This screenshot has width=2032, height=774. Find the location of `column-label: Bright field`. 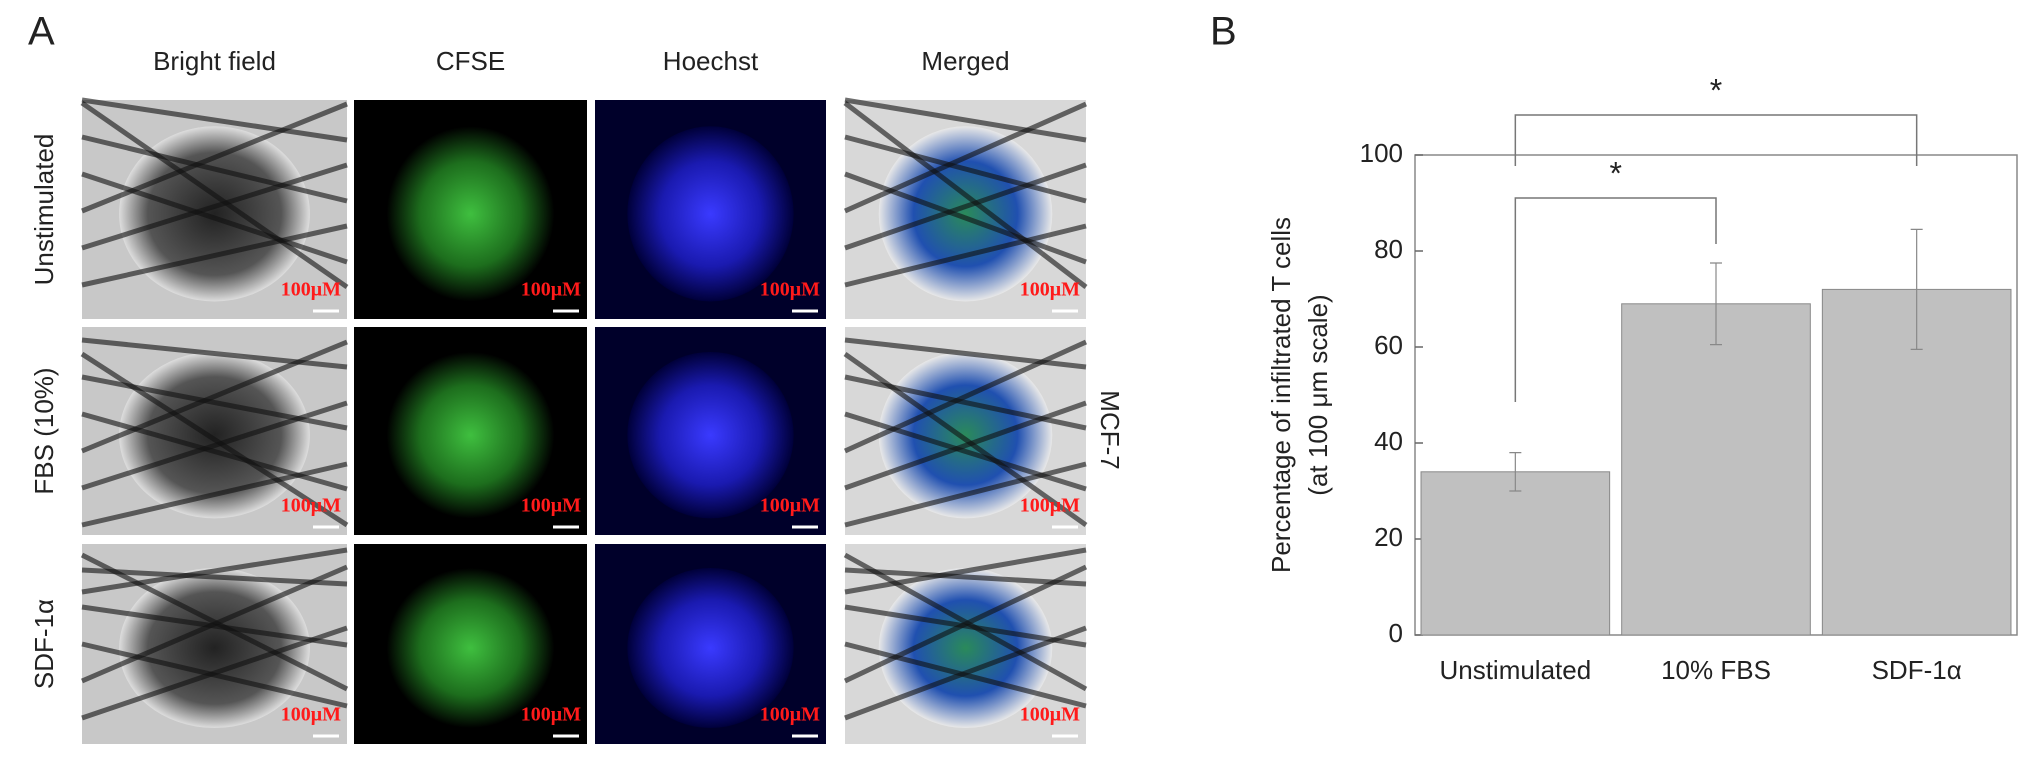

column-label: Bright field is located at coordinates (214, 61).